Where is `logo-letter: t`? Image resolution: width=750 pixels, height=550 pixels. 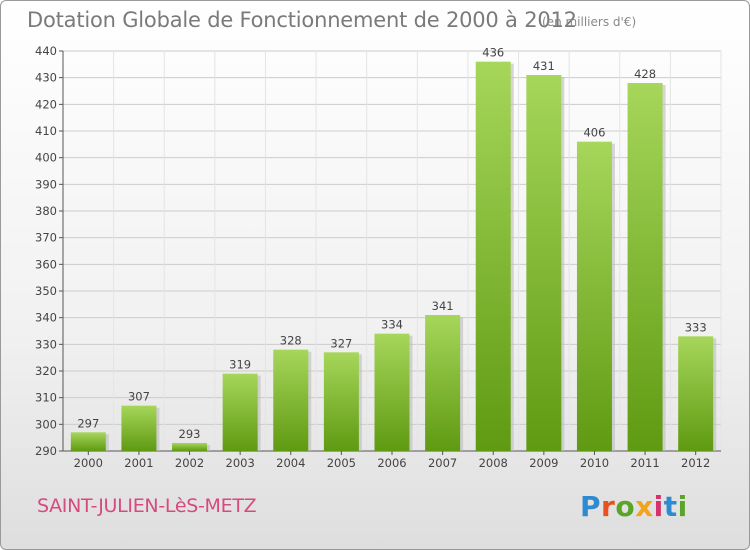 logo-letter: t is located at coordinates (670, 506).